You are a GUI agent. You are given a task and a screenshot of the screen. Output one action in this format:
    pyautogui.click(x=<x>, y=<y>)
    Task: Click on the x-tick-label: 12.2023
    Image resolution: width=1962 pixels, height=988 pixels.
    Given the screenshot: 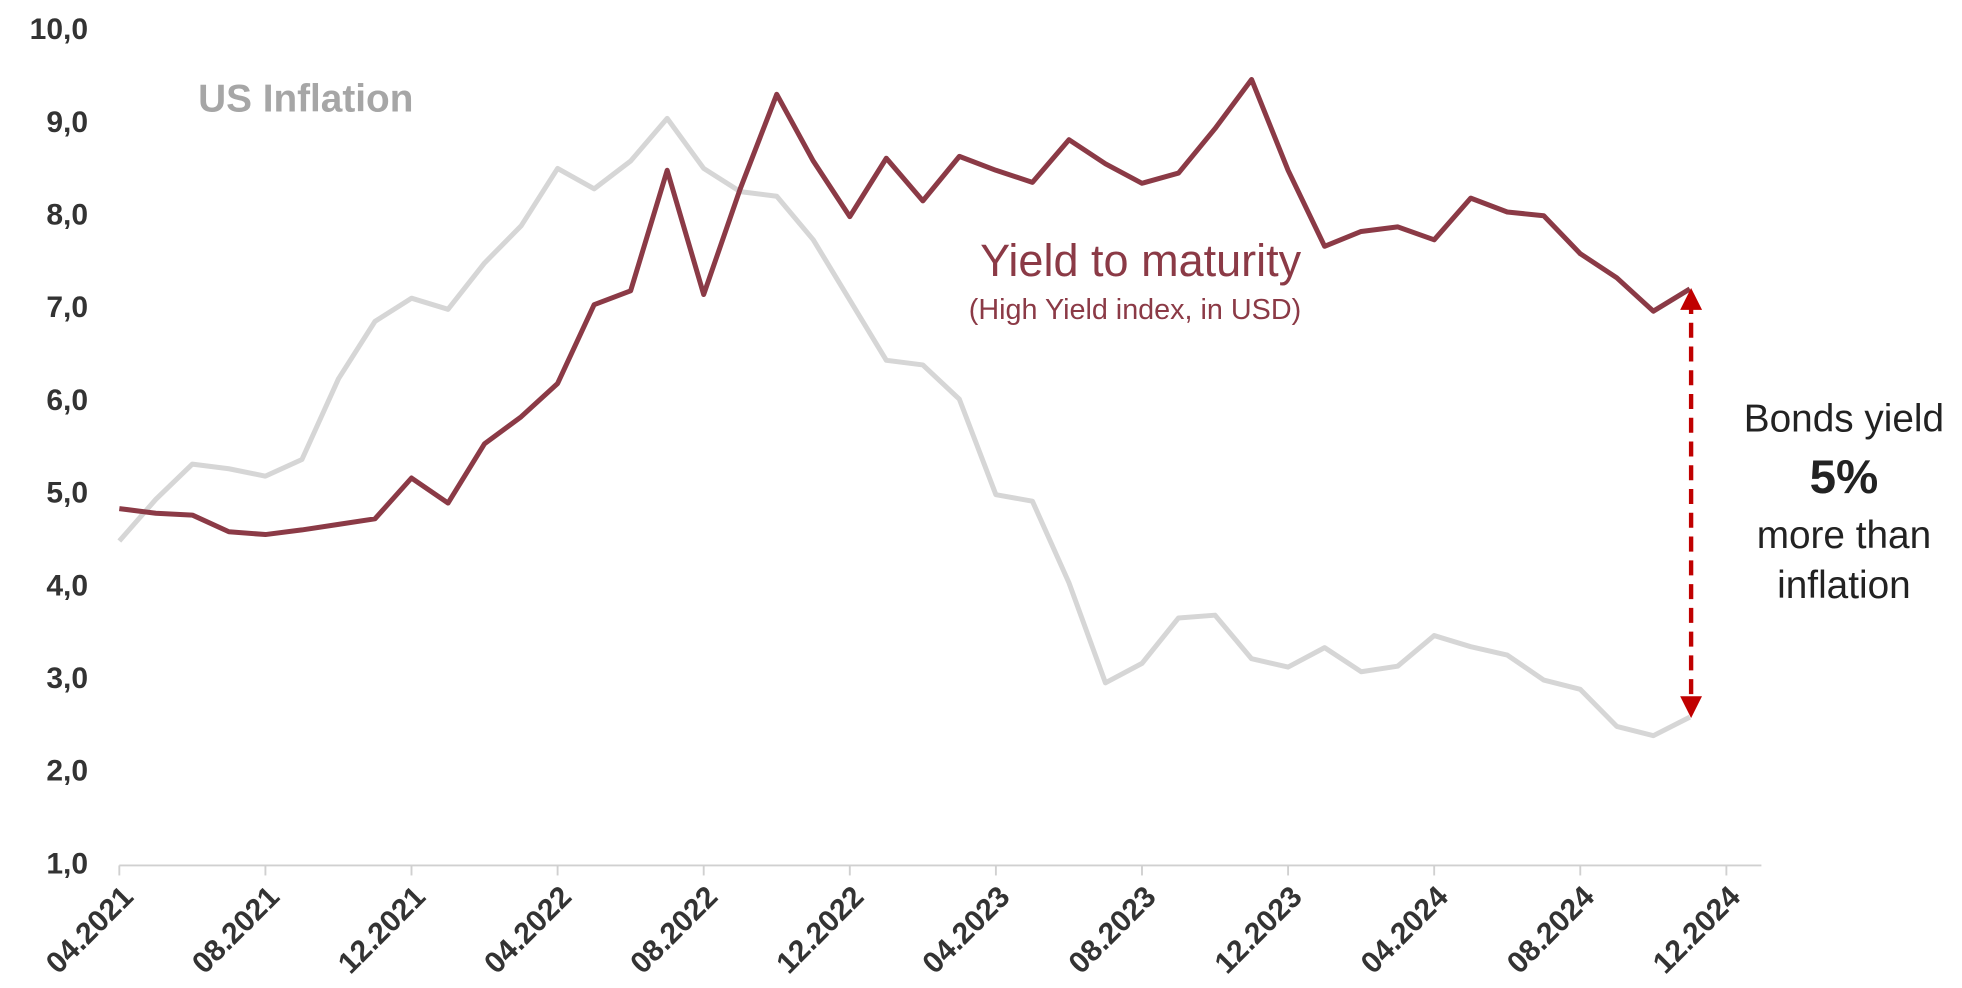 What is the action you would take?
    pyautogui.click(x=1259, y=930)
    